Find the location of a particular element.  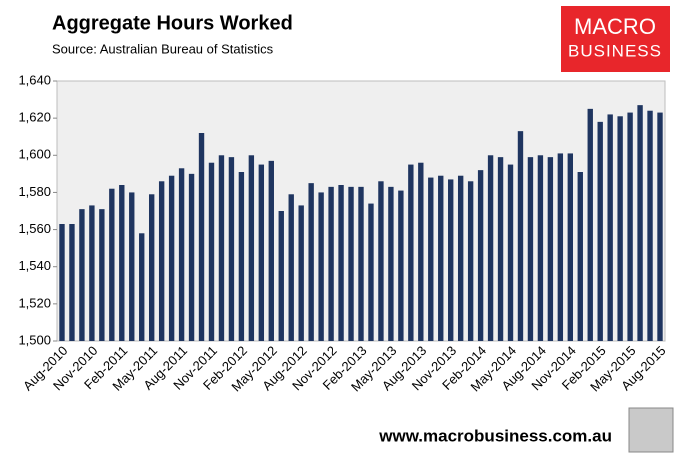

footer: www.macrobusiness.com.au is located at coordinates (495, 435).